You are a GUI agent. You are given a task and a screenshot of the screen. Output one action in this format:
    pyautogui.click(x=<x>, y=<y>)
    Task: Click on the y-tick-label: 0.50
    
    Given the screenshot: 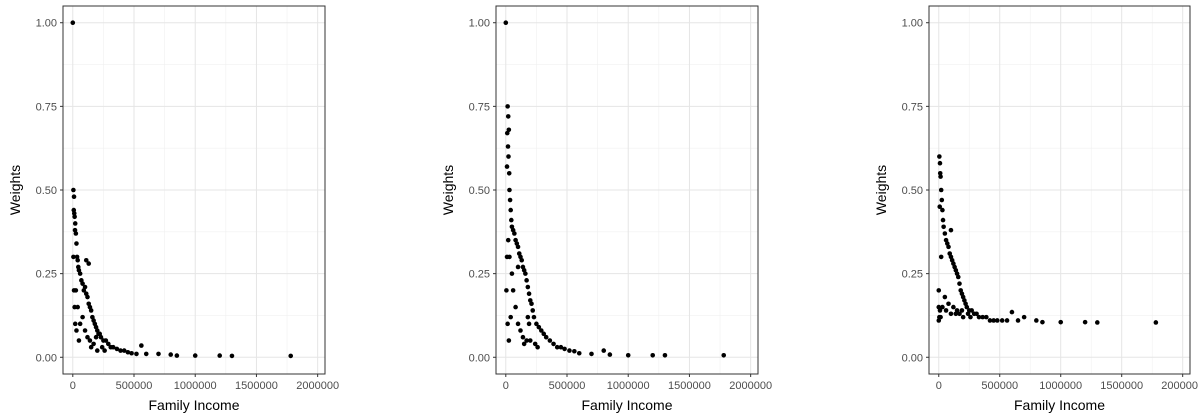 What is the action you would take?
    pyautogui.click(x=46, y=191)
    